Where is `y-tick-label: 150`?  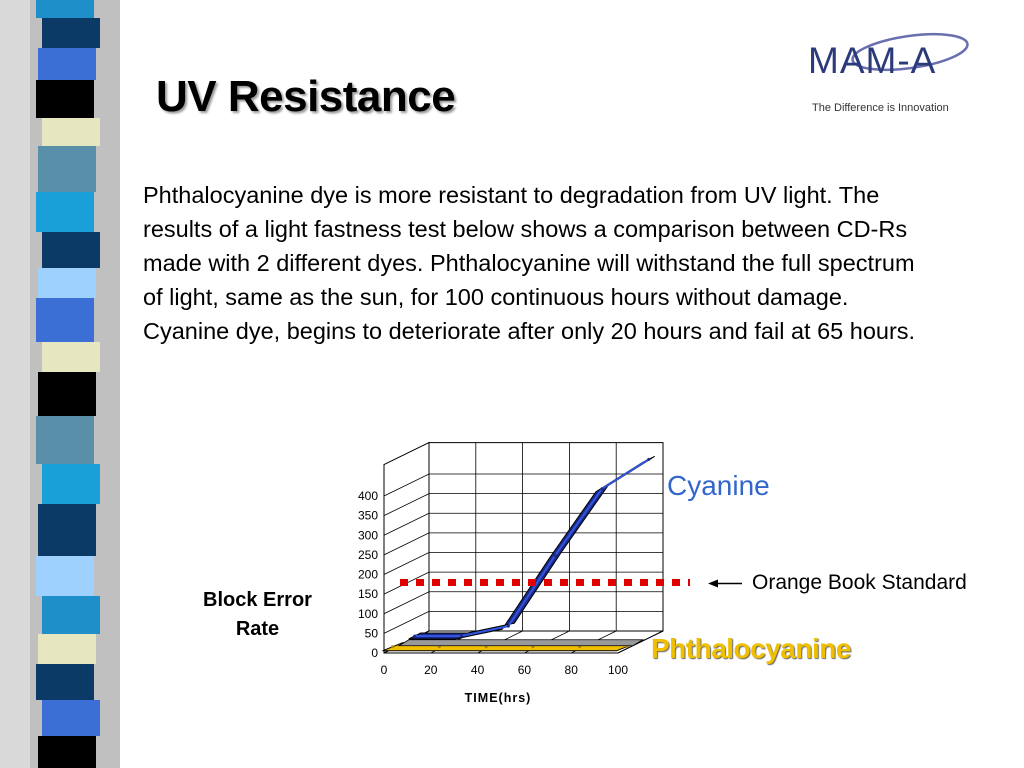 y-tick-label: 150 is located at coordinates (368, 594).